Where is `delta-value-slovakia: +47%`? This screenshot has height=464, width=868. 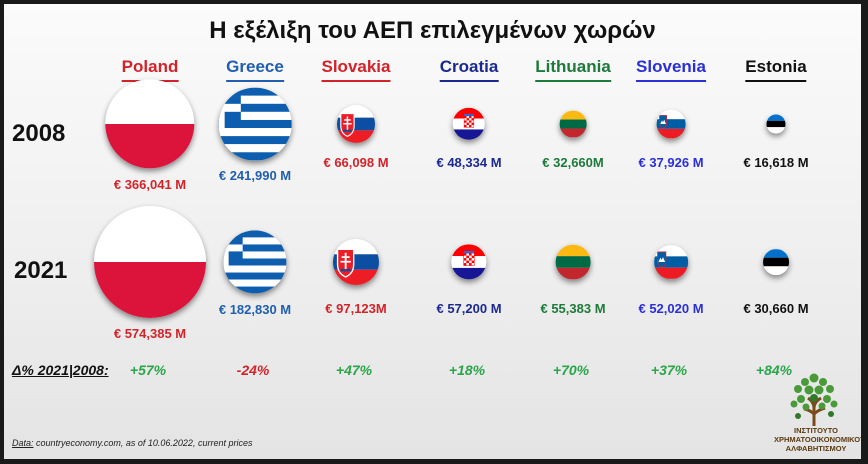
delta-value-slovakia: +47% is located at coordinates (354, 370).